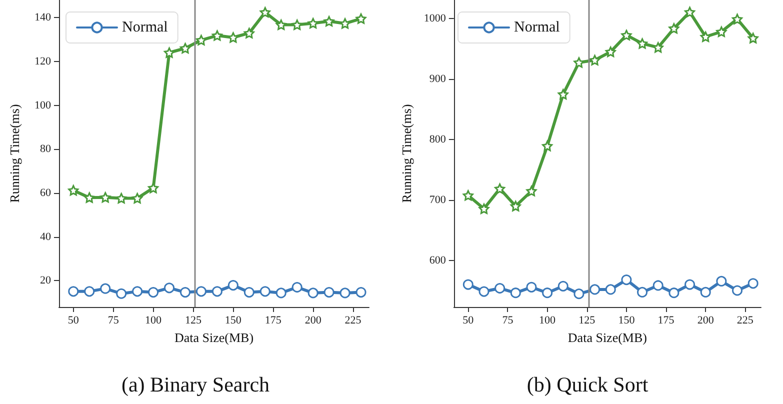 The width and height of the screenshot is (783, 404). I want to click on y-tick-label: 900, so click(437, 79).